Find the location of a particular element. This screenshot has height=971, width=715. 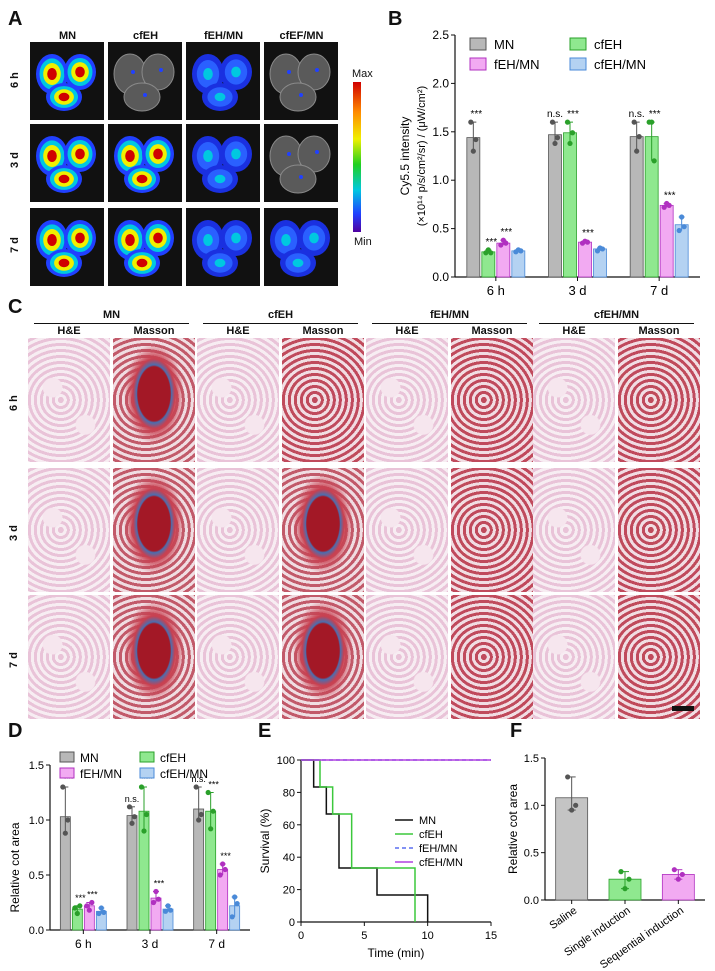

y-axis-label: (×10¹⁴ p/s/cm²/sr) / (μW/cm²) is located at coordinates (422, 156).